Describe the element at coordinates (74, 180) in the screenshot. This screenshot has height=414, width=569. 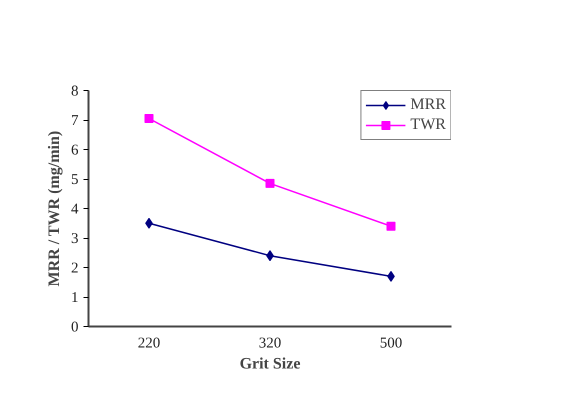
I see `y-tick-label: 5` at that location.